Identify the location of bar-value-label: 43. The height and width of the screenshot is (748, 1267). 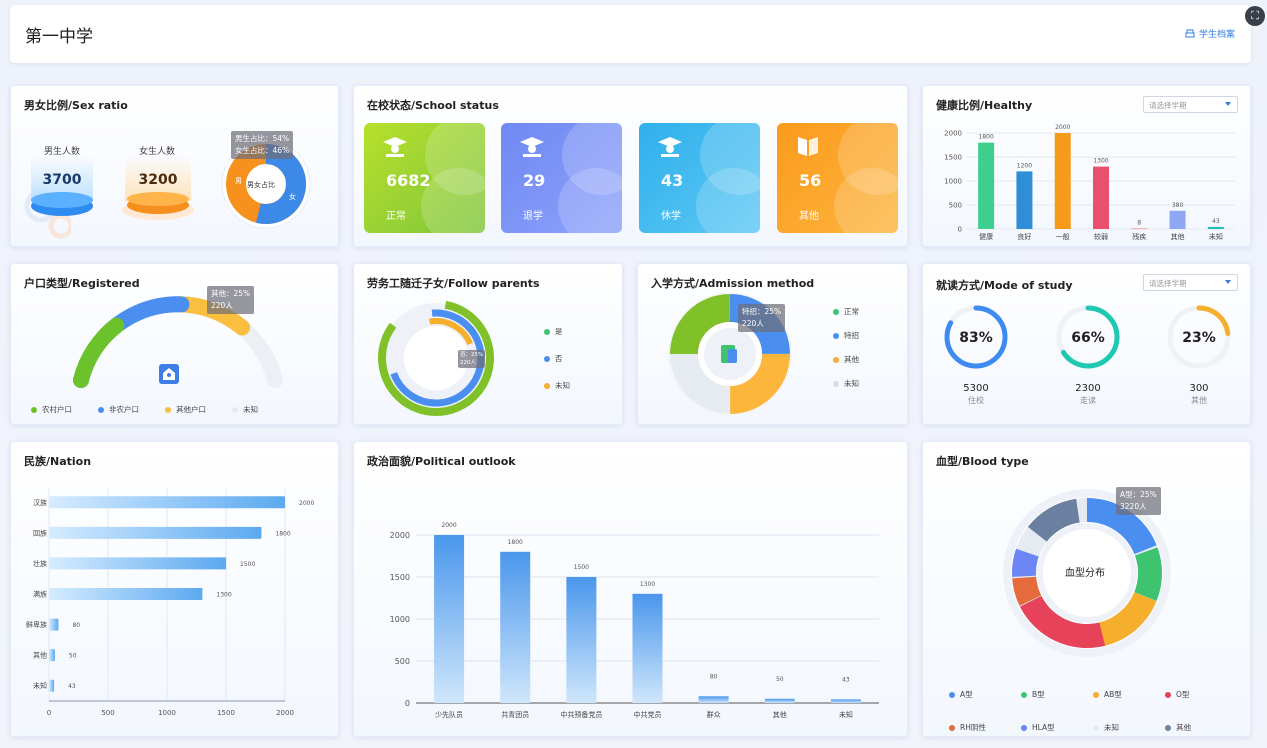
(72, 686).